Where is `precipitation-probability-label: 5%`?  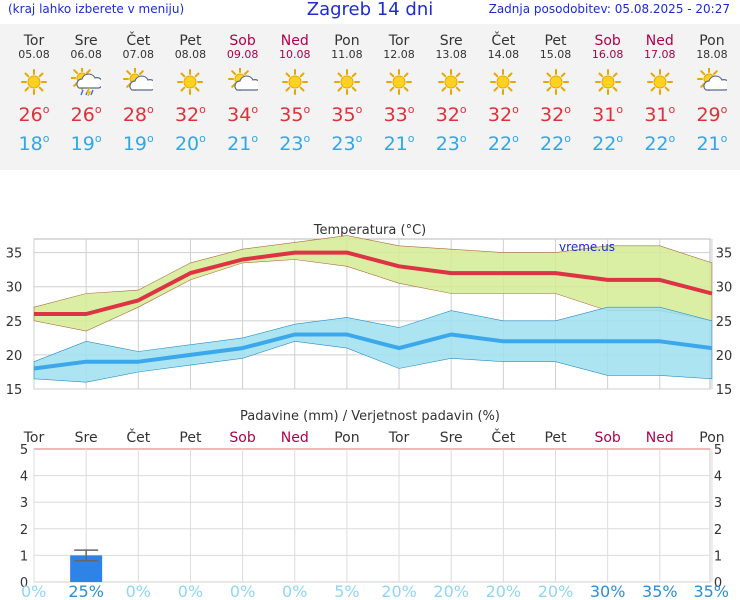 precipitation-probability-label: 5% is located at coordinates (346, 591).